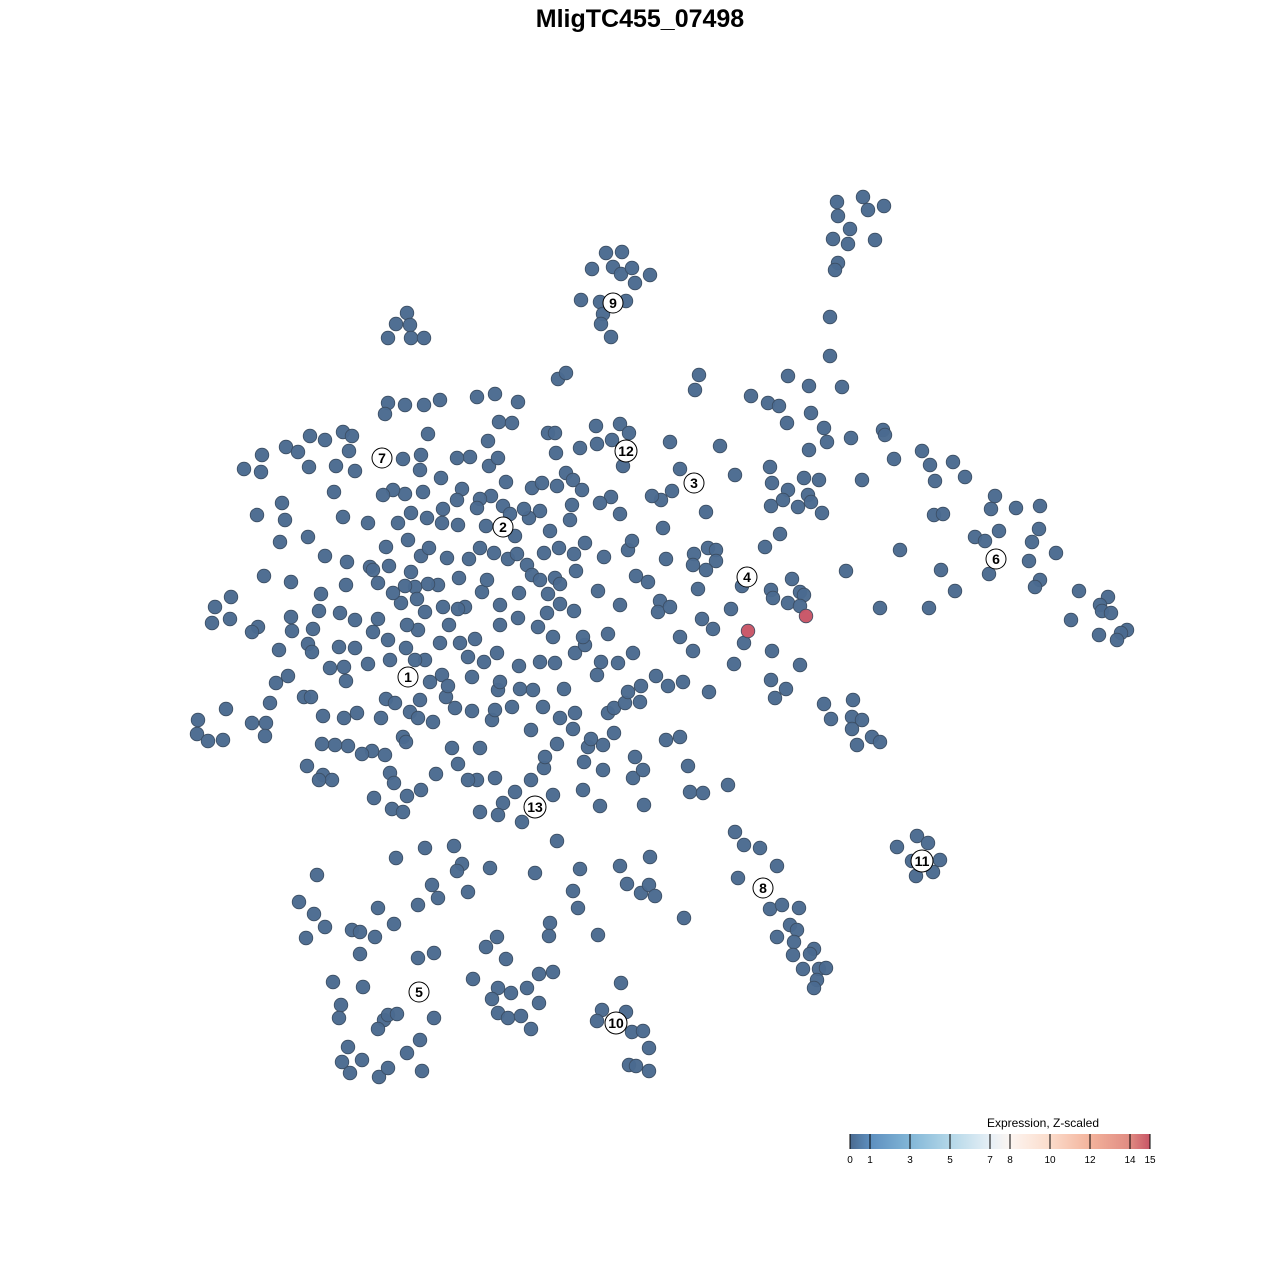 The height and width of the screenshot is (1280, 1280). What do you see at coordinates (1090, 1160) in the screenshot?
I see `legend-tick-label: 12` at bounding box center [1090, 1160].